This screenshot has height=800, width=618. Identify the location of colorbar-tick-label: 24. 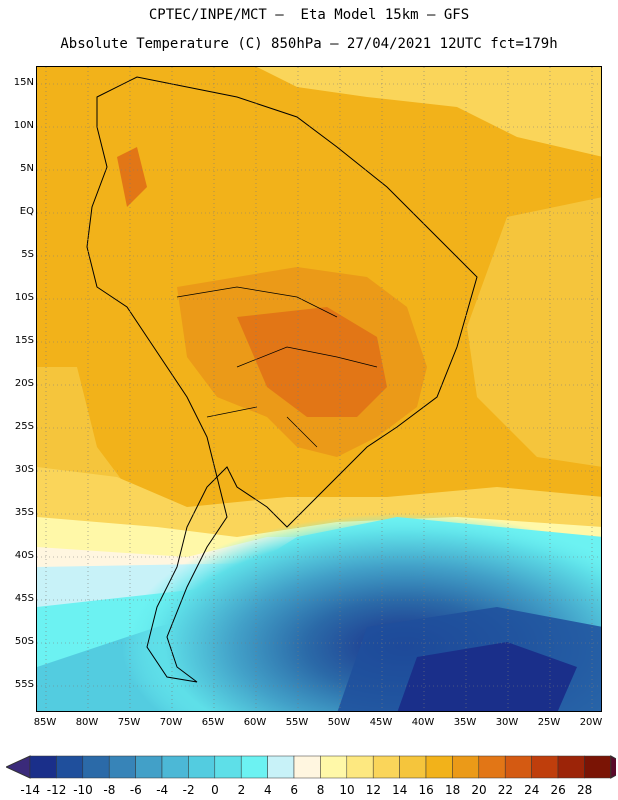
(532, 790).